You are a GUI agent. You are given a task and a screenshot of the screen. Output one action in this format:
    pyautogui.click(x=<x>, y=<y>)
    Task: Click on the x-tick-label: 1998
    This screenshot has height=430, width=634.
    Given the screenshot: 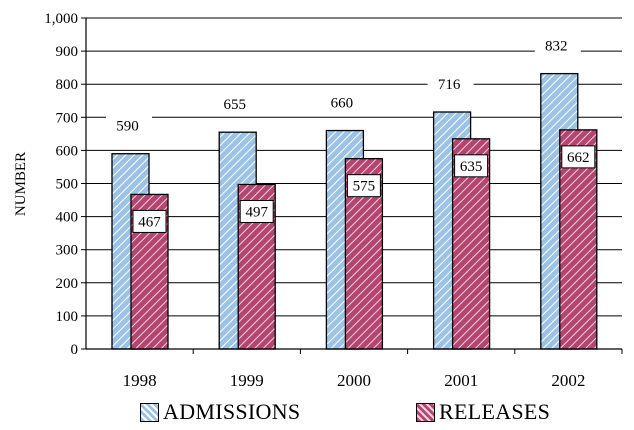 What is the action you would take?
    pyautogui.click(x=140, y=380)
    